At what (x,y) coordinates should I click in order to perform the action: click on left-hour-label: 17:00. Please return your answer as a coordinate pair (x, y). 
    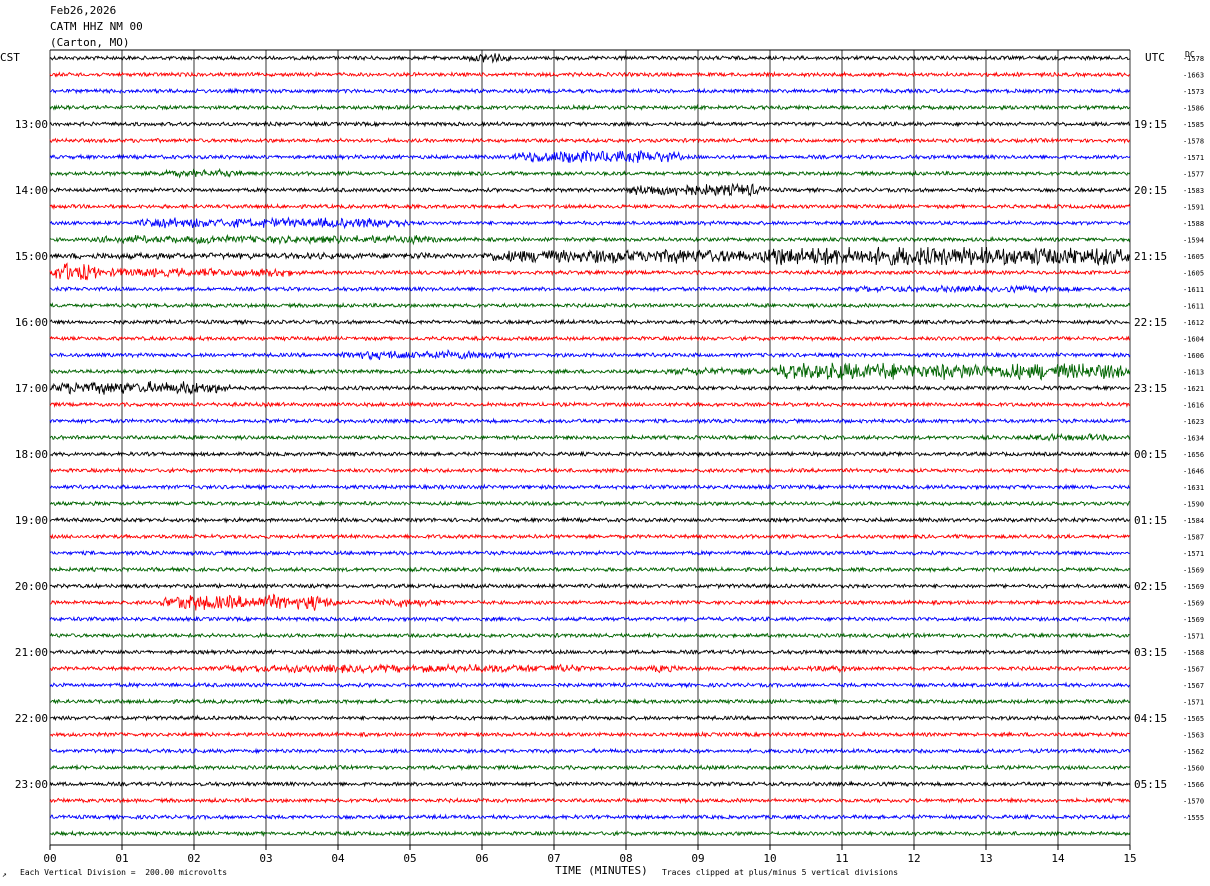
    Looking at the image, I should click on (31, 388).